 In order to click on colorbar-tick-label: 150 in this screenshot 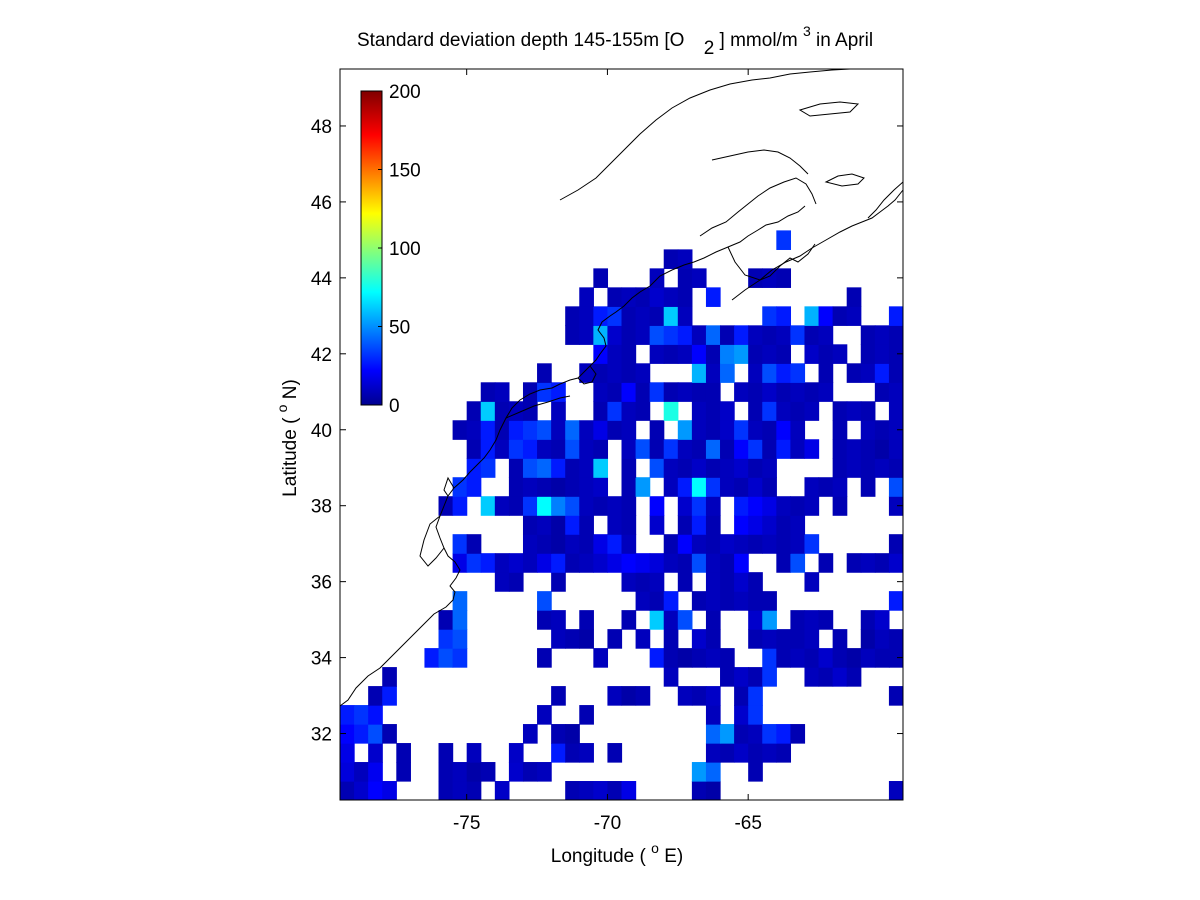, I will do `click(405, 171)`.